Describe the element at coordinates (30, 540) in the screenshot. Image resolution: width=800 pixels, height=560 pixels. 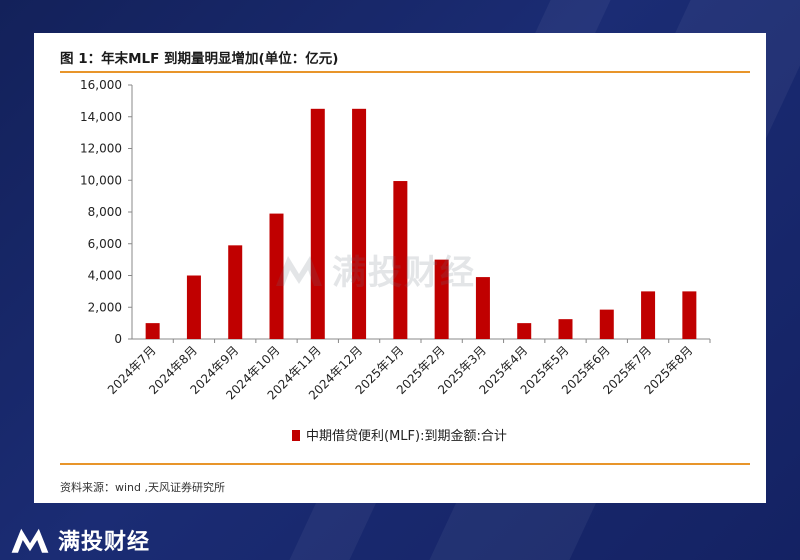
I see `brand-logo-icon` at that location.